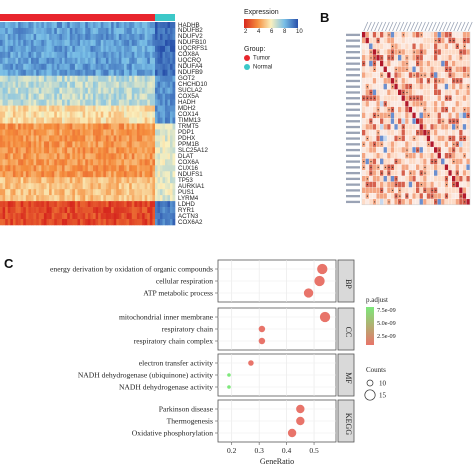 This screenshot has height=474, width=474. I want to click on x-tick-label: 0.3, so click(259, 450).